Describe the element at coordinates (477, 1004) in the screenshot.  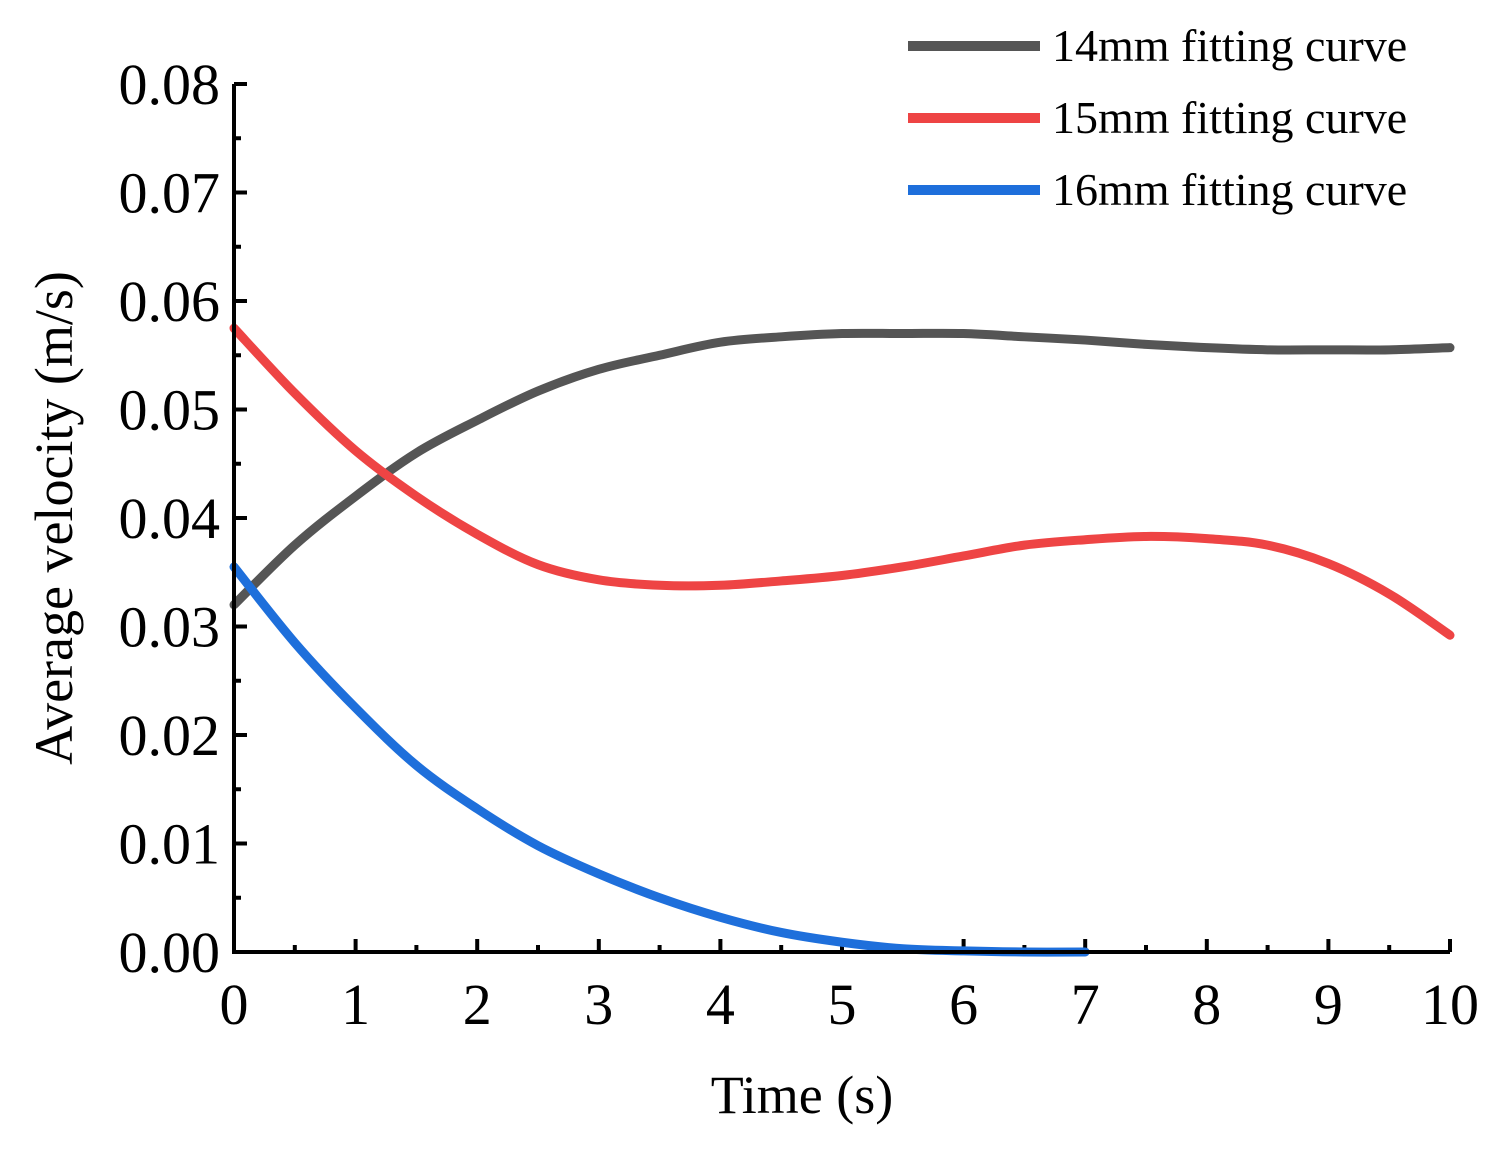
I see `x-tick-label: 2` at that location.